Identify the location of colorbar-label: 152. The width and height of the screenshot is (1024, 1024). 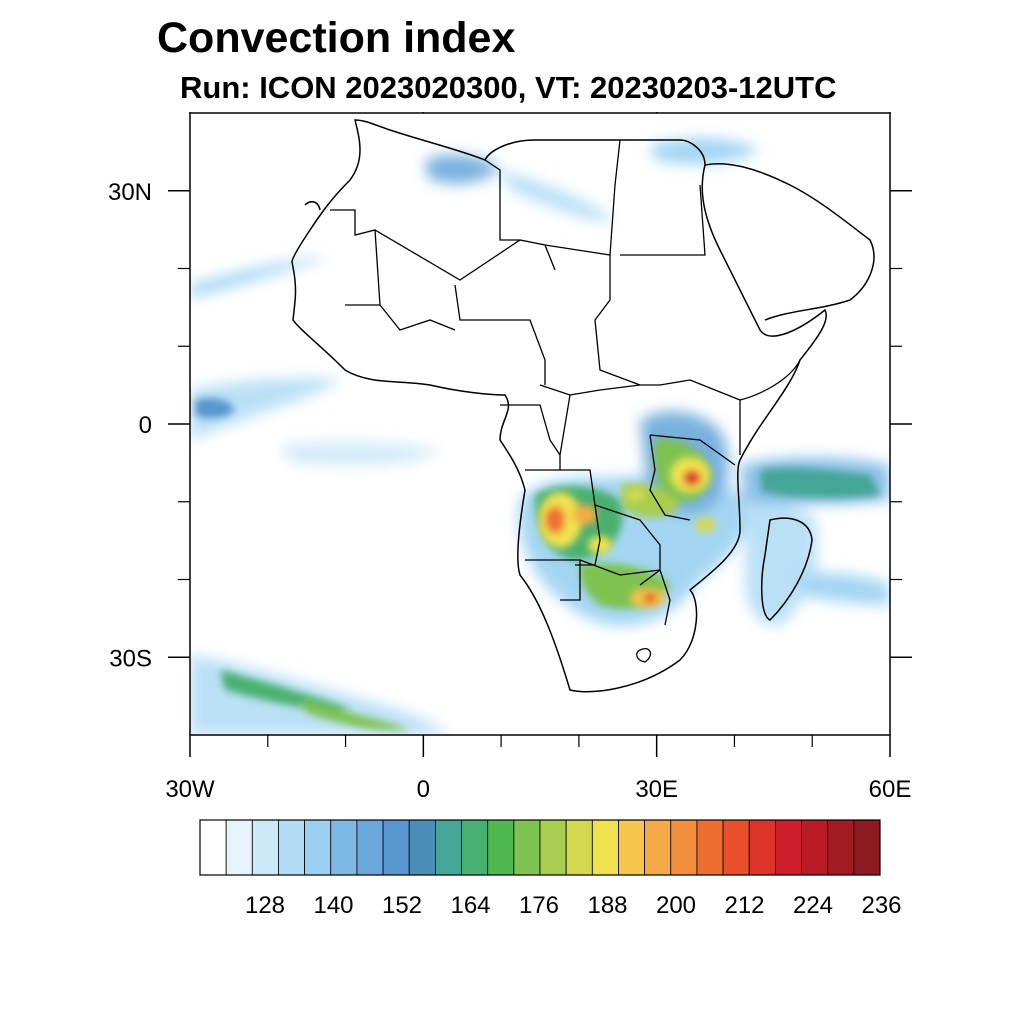
(402, 905).